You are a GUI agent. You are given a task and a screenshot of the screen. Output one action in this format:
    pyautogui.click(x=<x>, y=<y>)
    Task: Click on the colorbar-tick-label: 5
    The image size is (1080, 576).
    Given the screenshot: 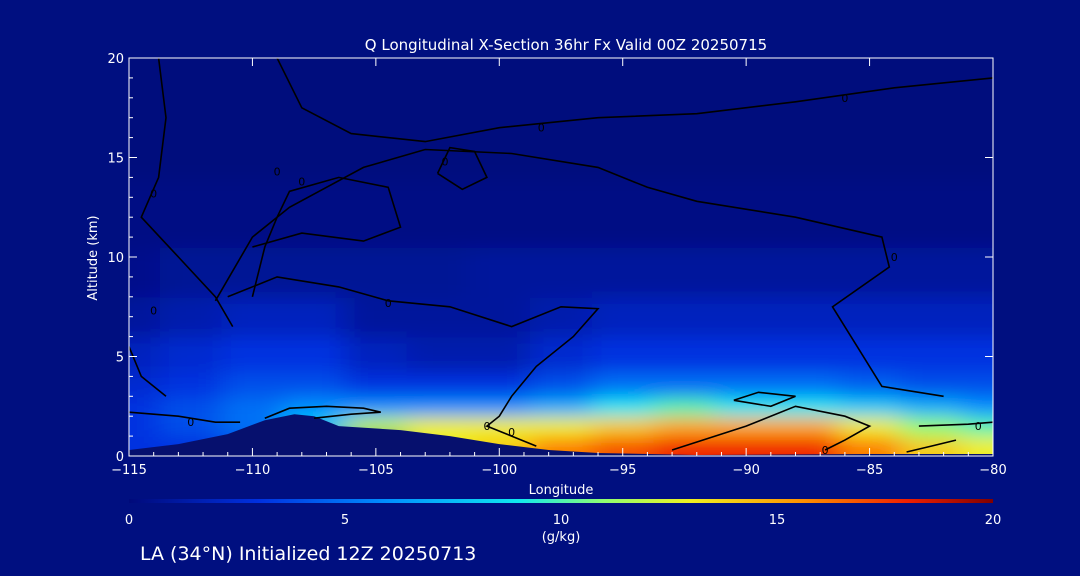 What is the action you would take?
    pyautogui.click(x=345, y=520)
    